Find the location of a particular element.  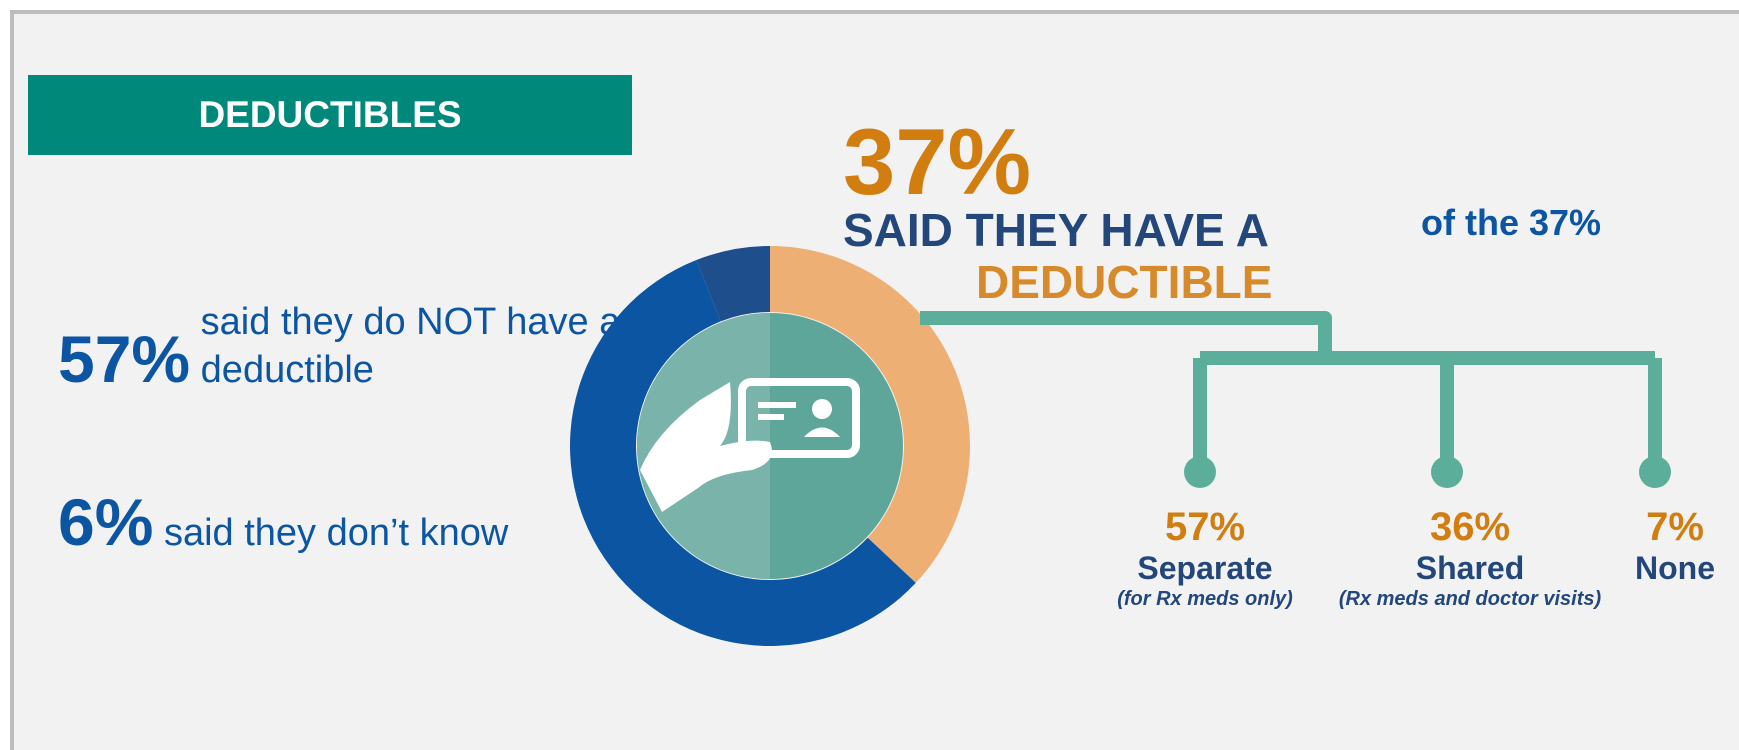

connector-dot-separate is located at coordinates (1200, 472).